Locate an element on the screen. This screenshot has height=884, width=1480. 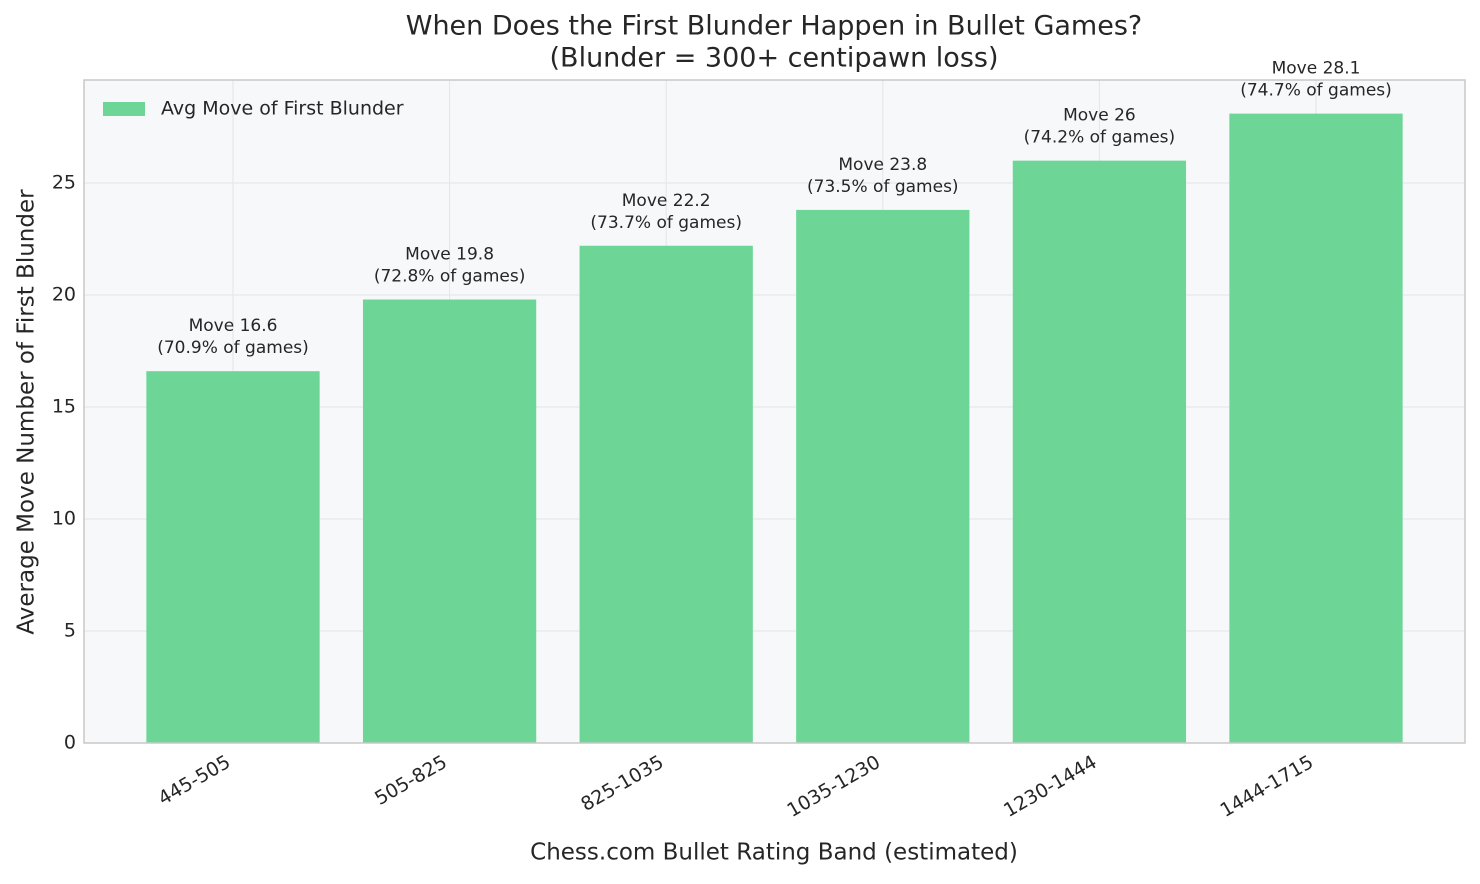
value-label: Move 26 is located at coordinates (1099, 116).